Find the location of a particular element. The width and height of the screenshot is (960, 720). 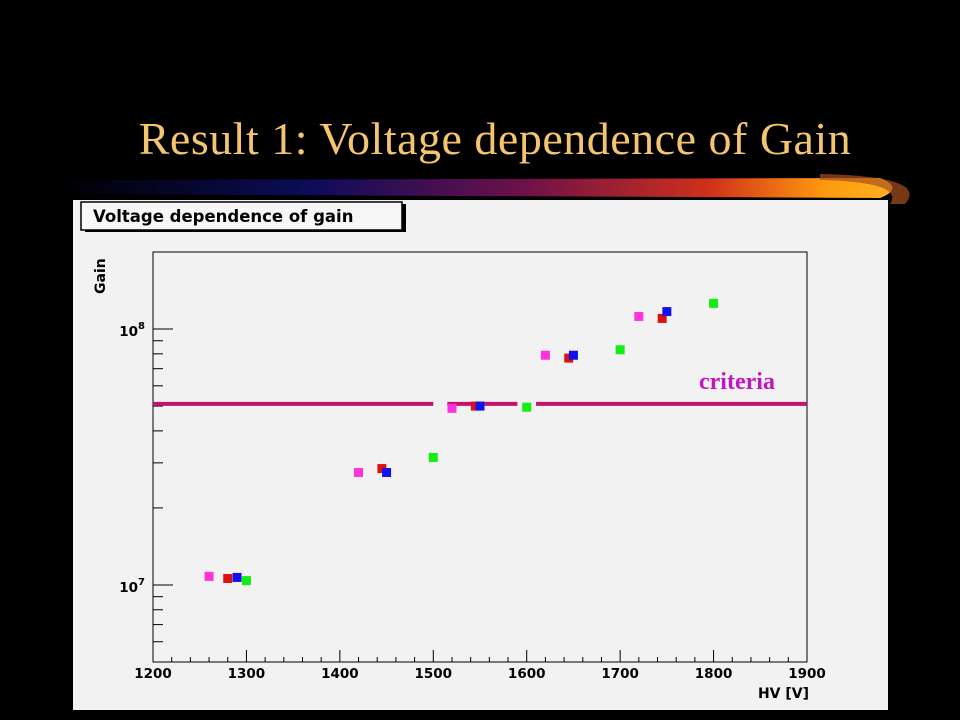

title-swoosh-decoration is located at coordinates (485, 189).